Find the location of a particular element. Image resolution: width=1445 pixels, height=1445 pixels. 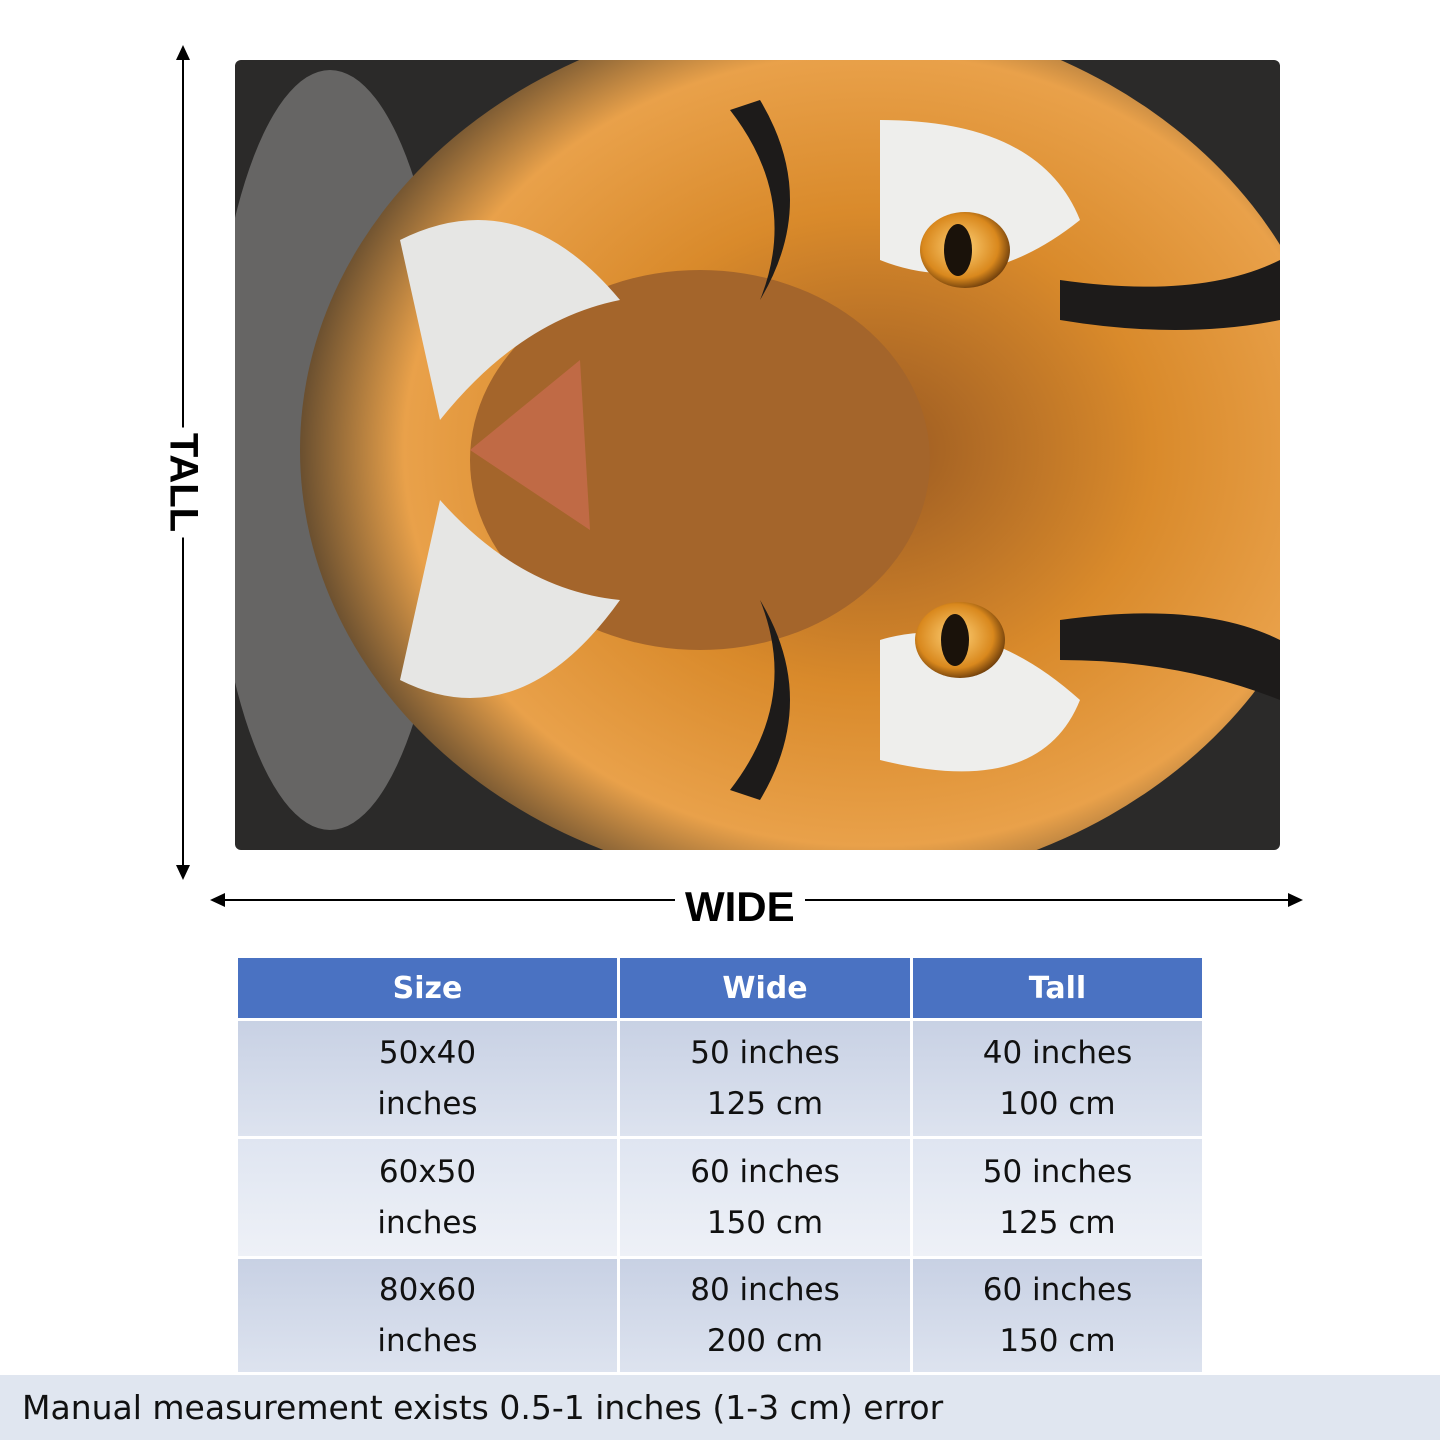

table-cell: 80 inches 200 cm is located at coordinates (765, 1315).